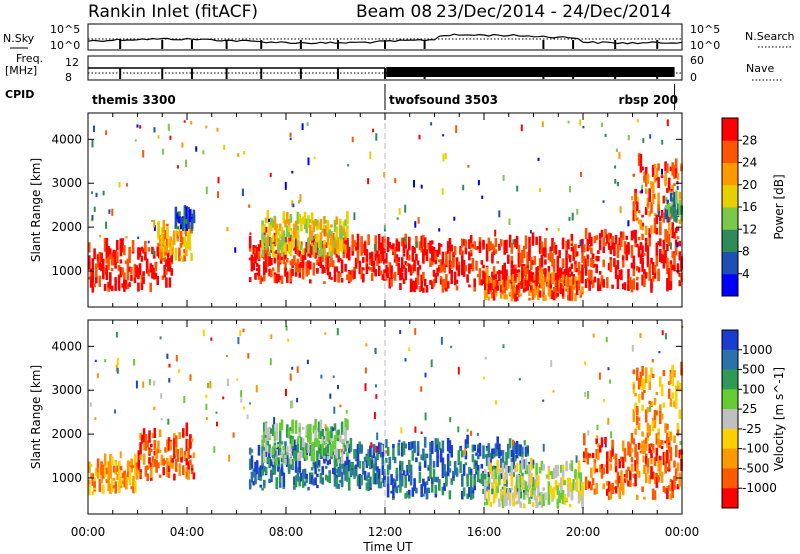 This screenshot has width=800, height=554. I want to click on beam-label: Beam 08, so click(394, 12).